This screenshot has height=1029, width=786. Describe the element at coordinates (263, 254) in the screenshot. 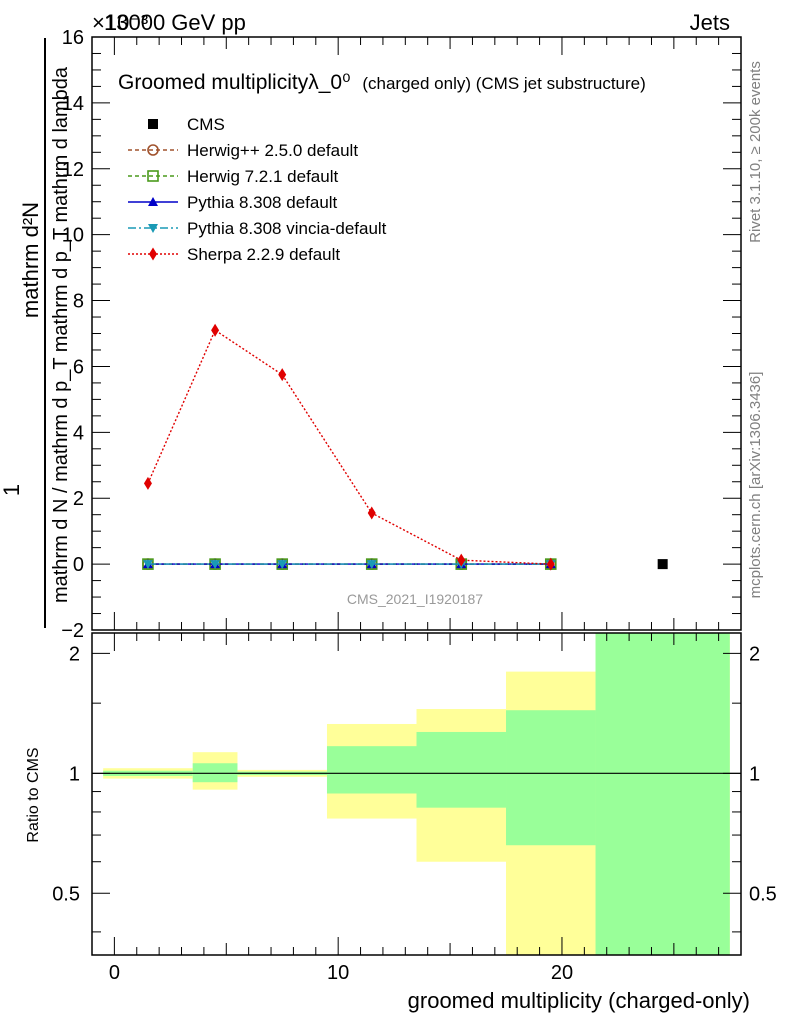

I see `legend-label-sherpa: Sherpa 2.2.9 default` at that location.